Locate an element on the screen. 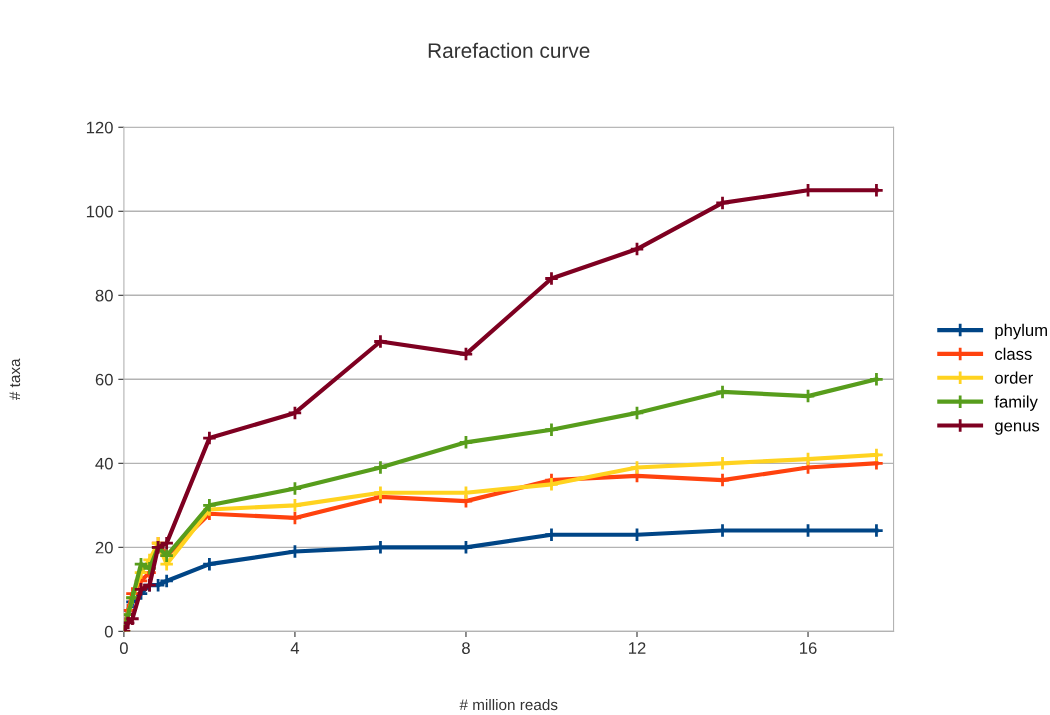 Image resolution: width=1050 pixels, height=715 pixels. x-tick-label: 8 is located at coordinates (466, 648).